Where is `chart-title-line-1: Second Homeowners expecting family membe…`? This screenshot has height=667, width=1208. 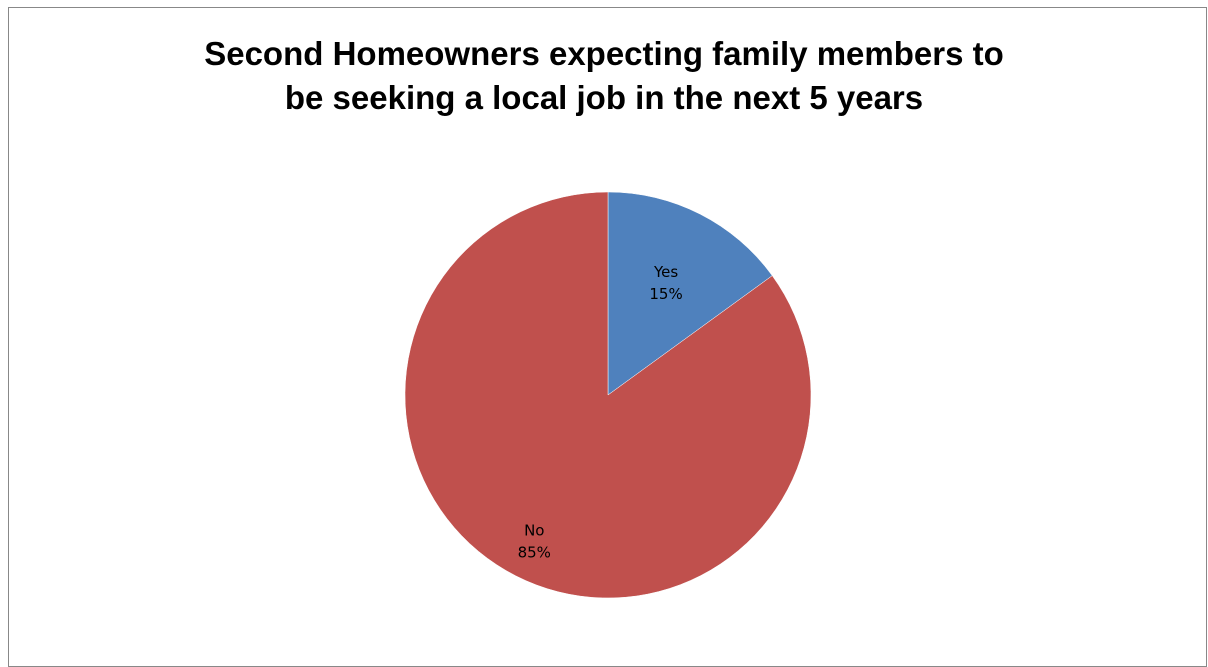
chart-title-line-1: Second Homeowners expecting family membe… is located at coordinates (604, 53).